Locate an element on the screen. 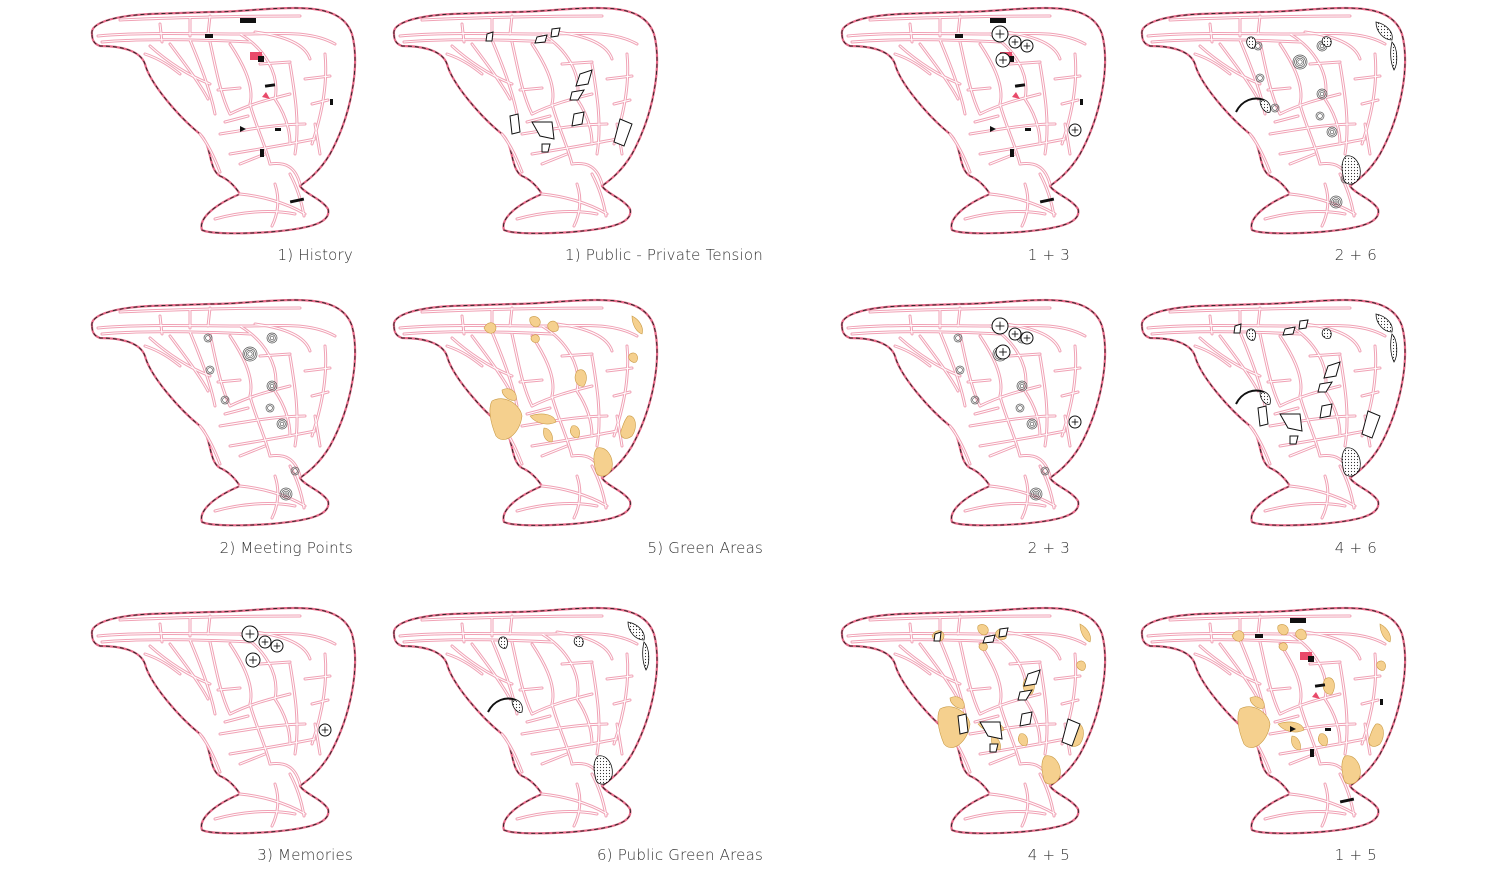 This screenshot has height=885, width=1500. layer-green is located at coordinates (563, 396).